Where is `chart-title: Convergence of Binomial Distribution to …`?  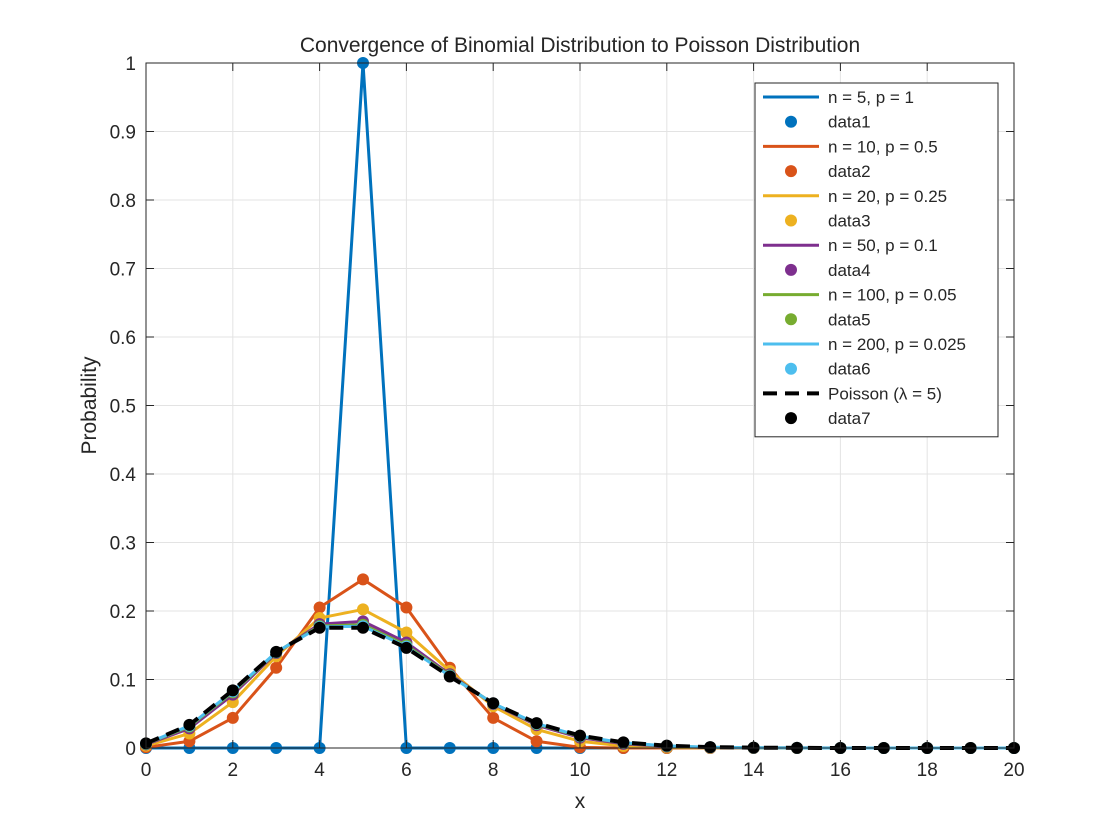
chart-title: Convergence of Binomial Distribution to … is located at coordinates (580, 45).